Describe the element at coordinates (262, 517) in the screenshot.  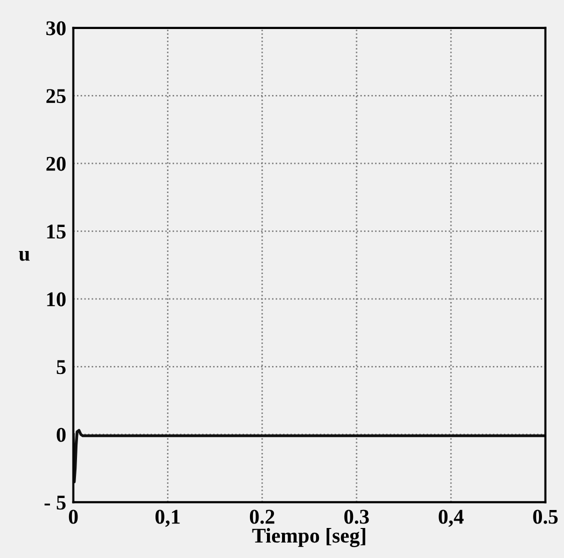
I see `x-tick-label: 0.2` at that location.